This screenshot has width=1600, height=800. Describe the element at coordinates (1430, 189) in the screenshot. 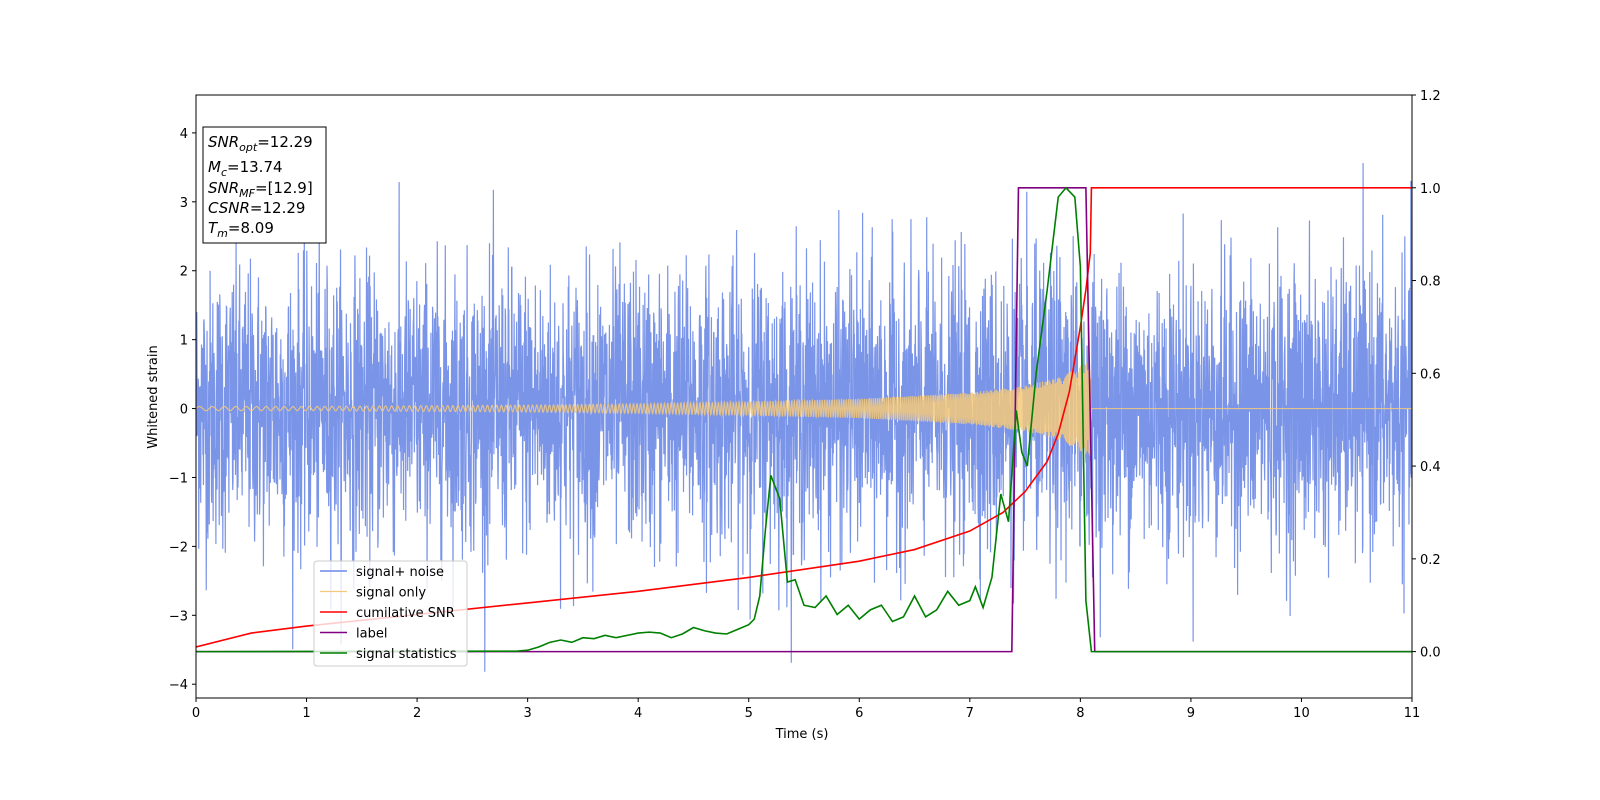

I see `y-right-tick-label: 1.0` at that location.